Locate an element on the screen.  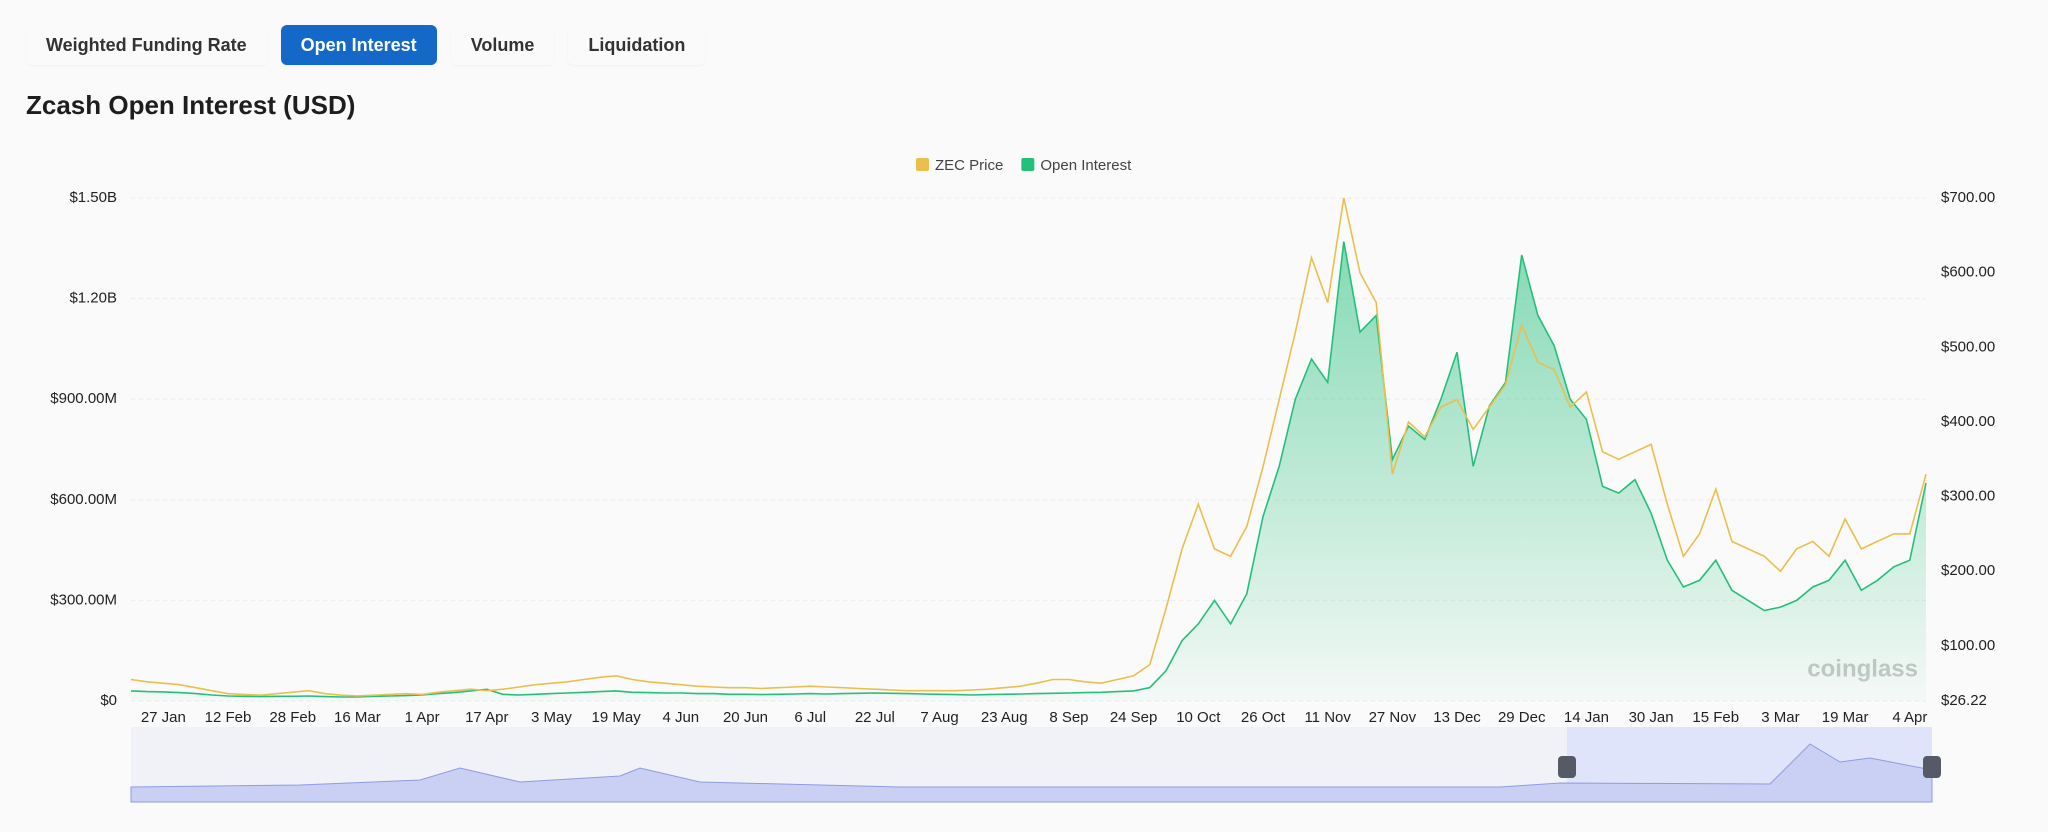
tab: Liquidation is located at coordinates (637, 45).